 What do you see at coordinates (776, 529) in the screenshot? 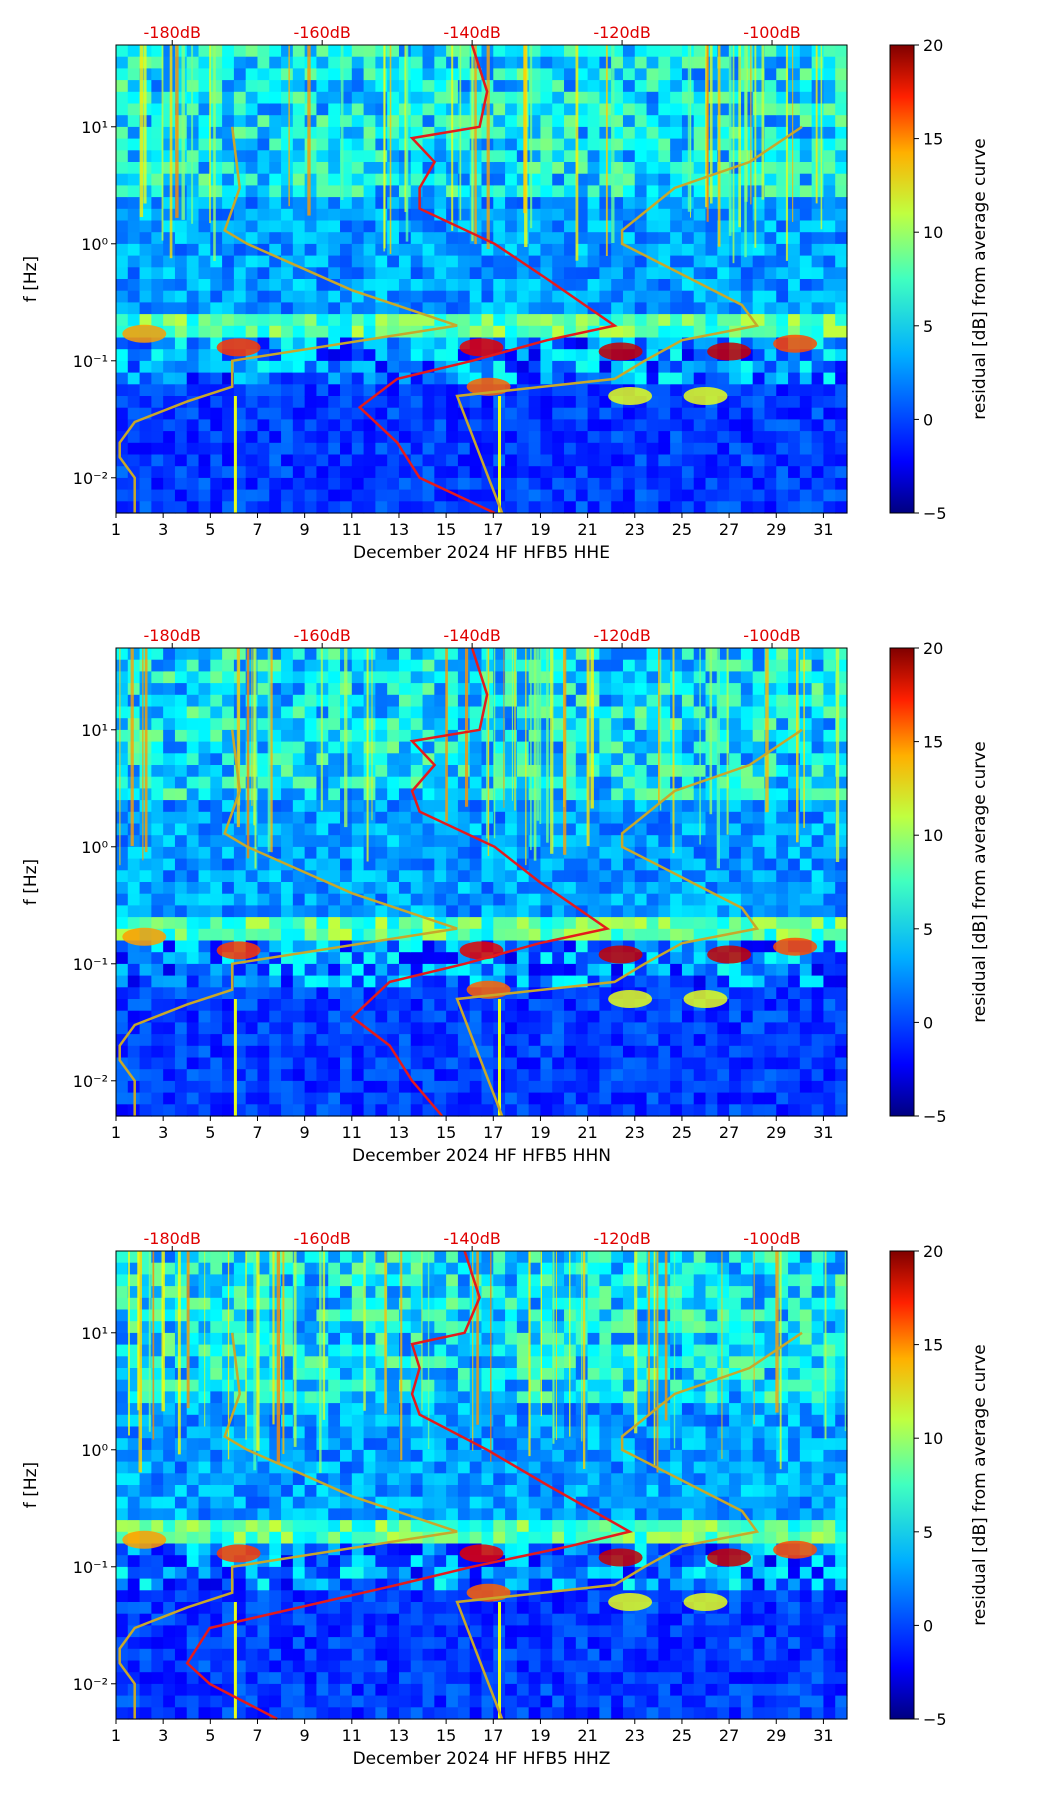
I see `x-tick-label: 29` at bounding box center [776, 529].